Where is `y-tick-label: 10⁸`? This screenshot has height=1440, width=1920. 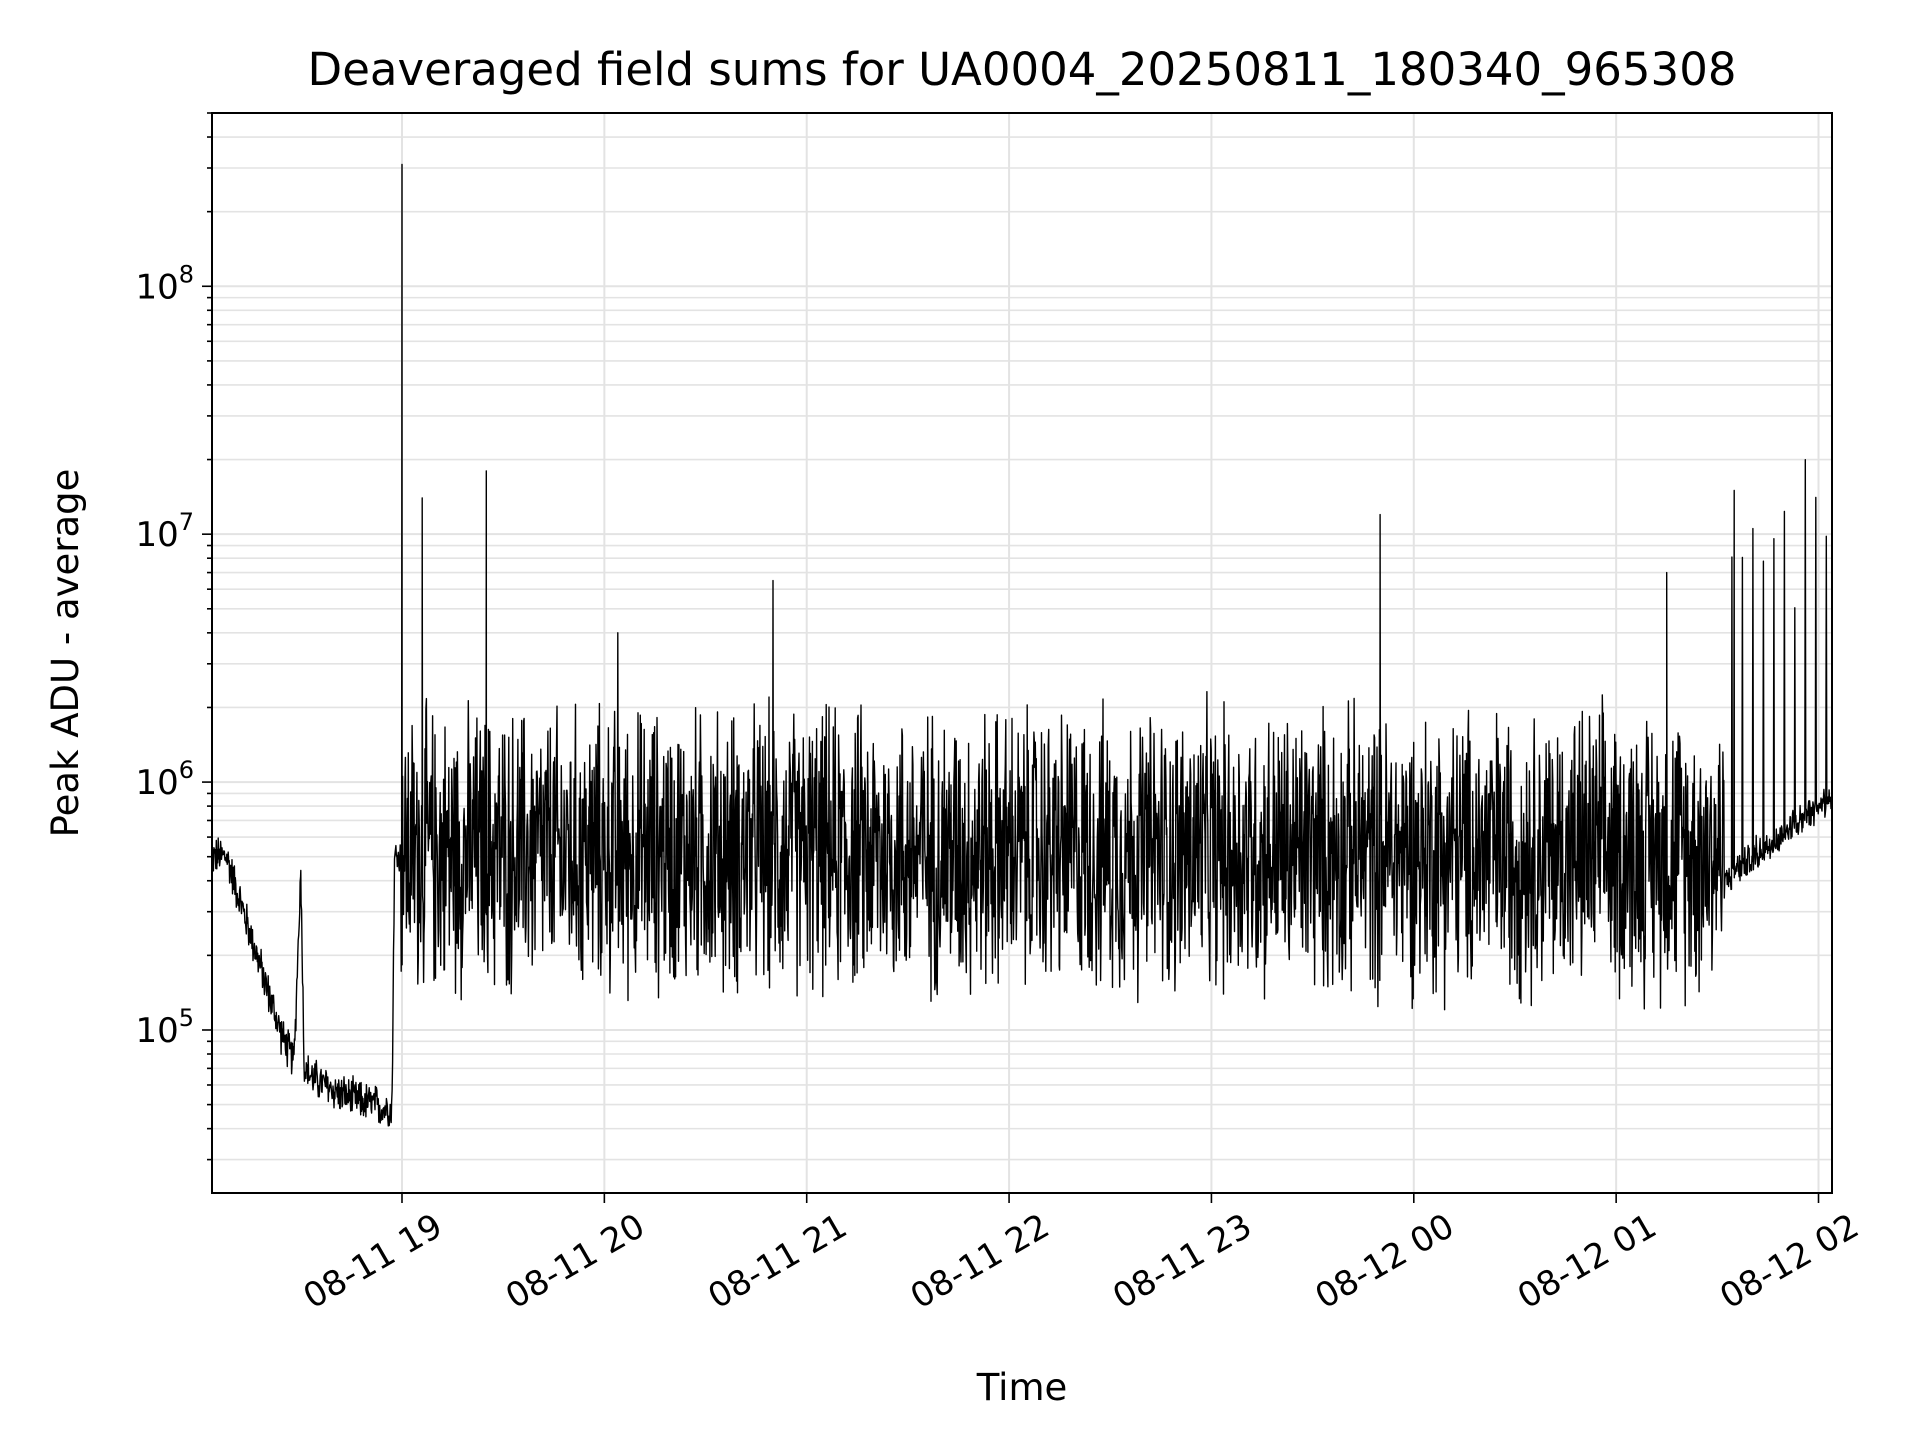
y-tick-label: 10⁸ is located at coordinates (164, 283).